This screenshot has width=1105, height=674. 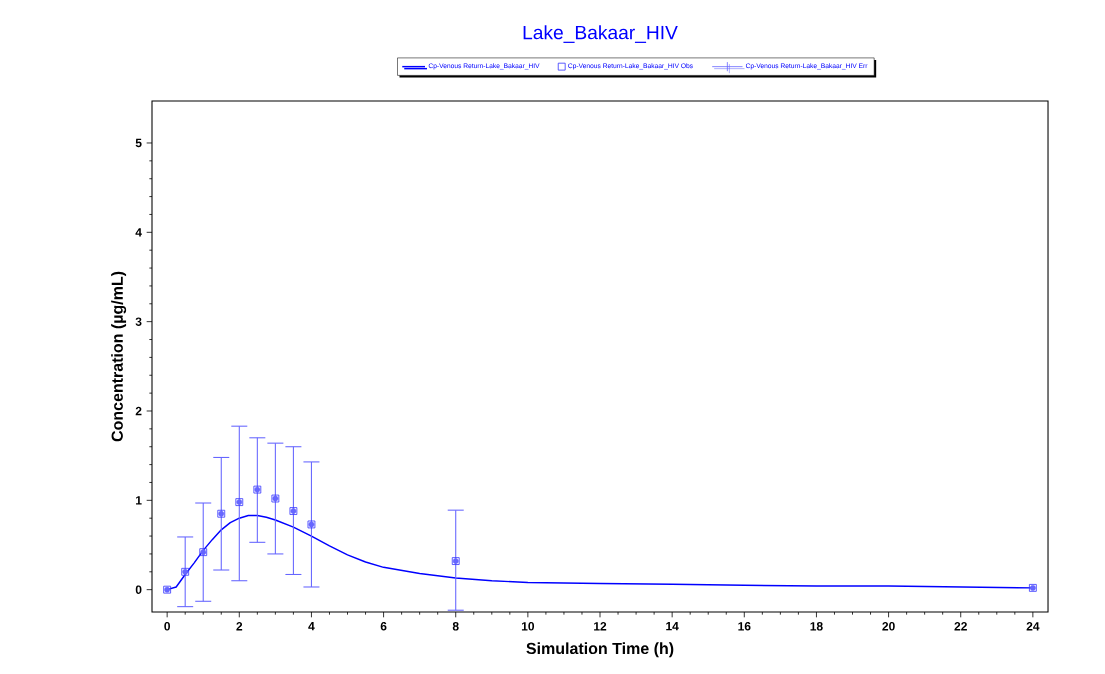 I want to click on y-tick-label: 3, so click(x=138, y=321).